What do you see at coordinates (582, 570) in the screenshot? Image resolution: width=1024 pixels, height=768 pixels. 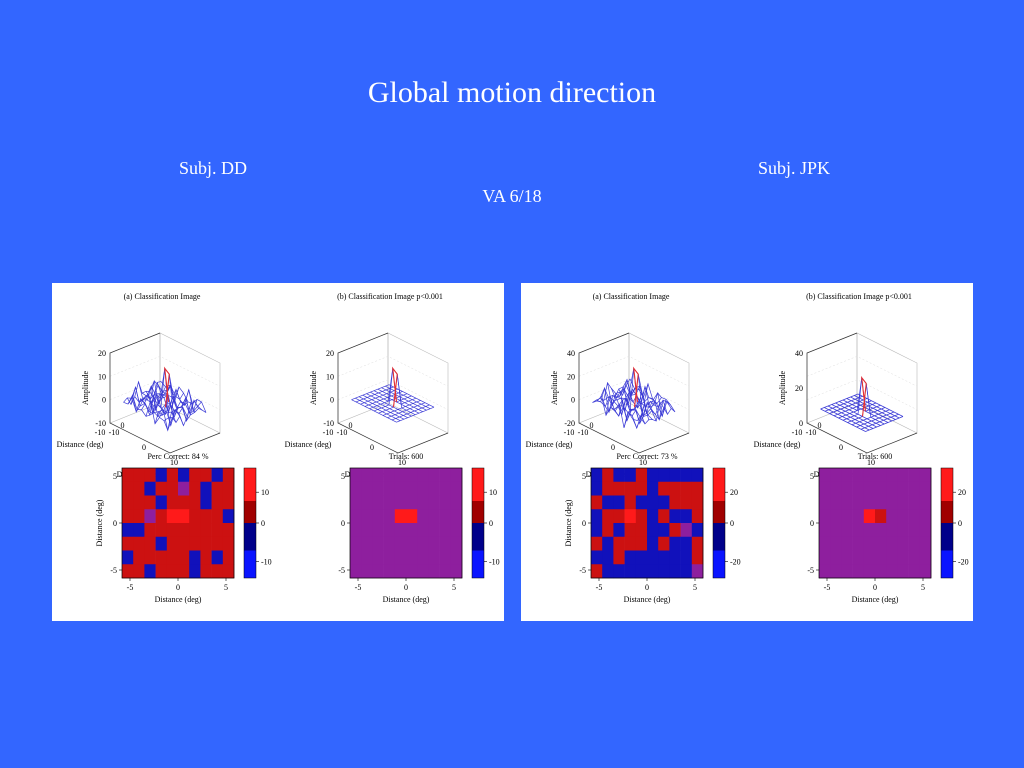 I see `heatmap-c-y-tick: -5` at bounding box center [582, 570].